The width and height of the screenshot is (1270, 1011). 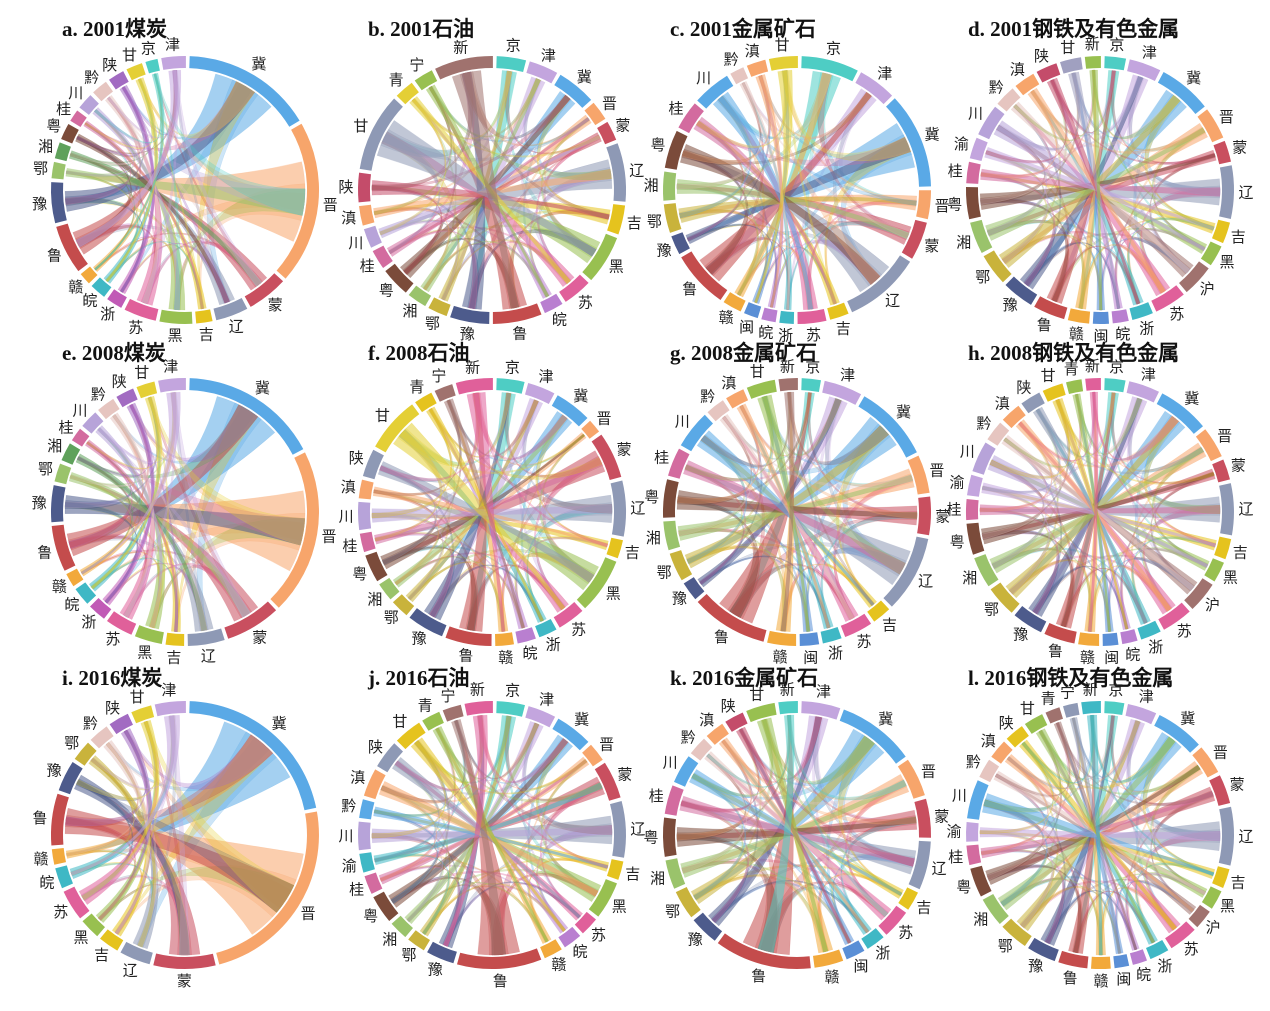 I want to click on chord-arc-渝, so click(x=975, y=485).